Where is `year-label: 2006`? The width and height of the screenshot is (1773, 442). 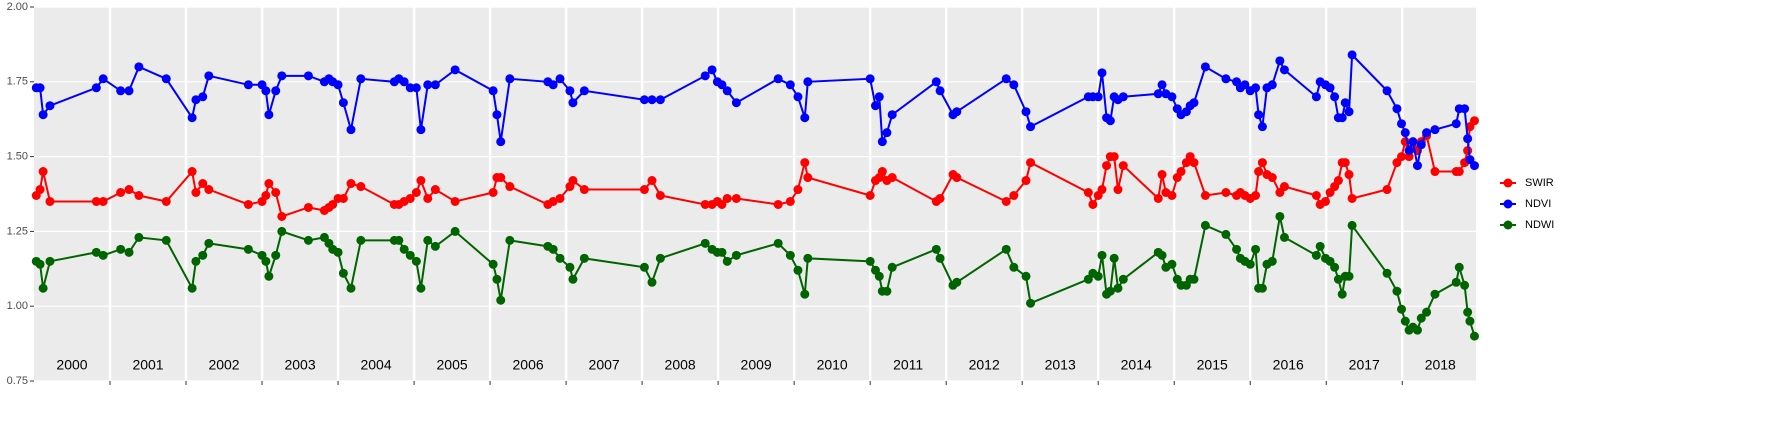
year-label: 2006 is located at coordinates (528, 365).